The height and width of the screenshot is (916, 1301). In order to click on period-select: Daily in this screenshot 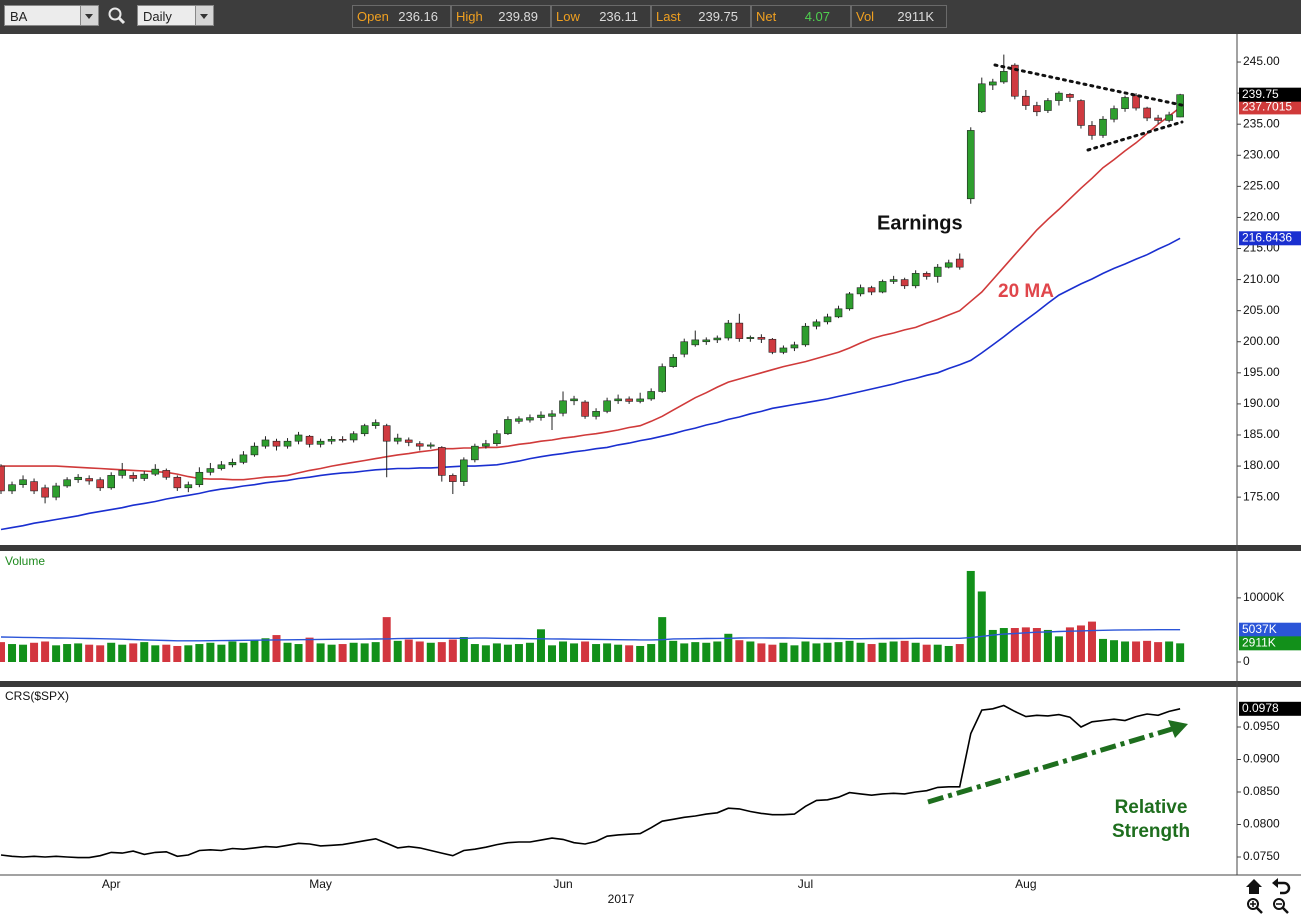, I will do `click(175, 15)`.